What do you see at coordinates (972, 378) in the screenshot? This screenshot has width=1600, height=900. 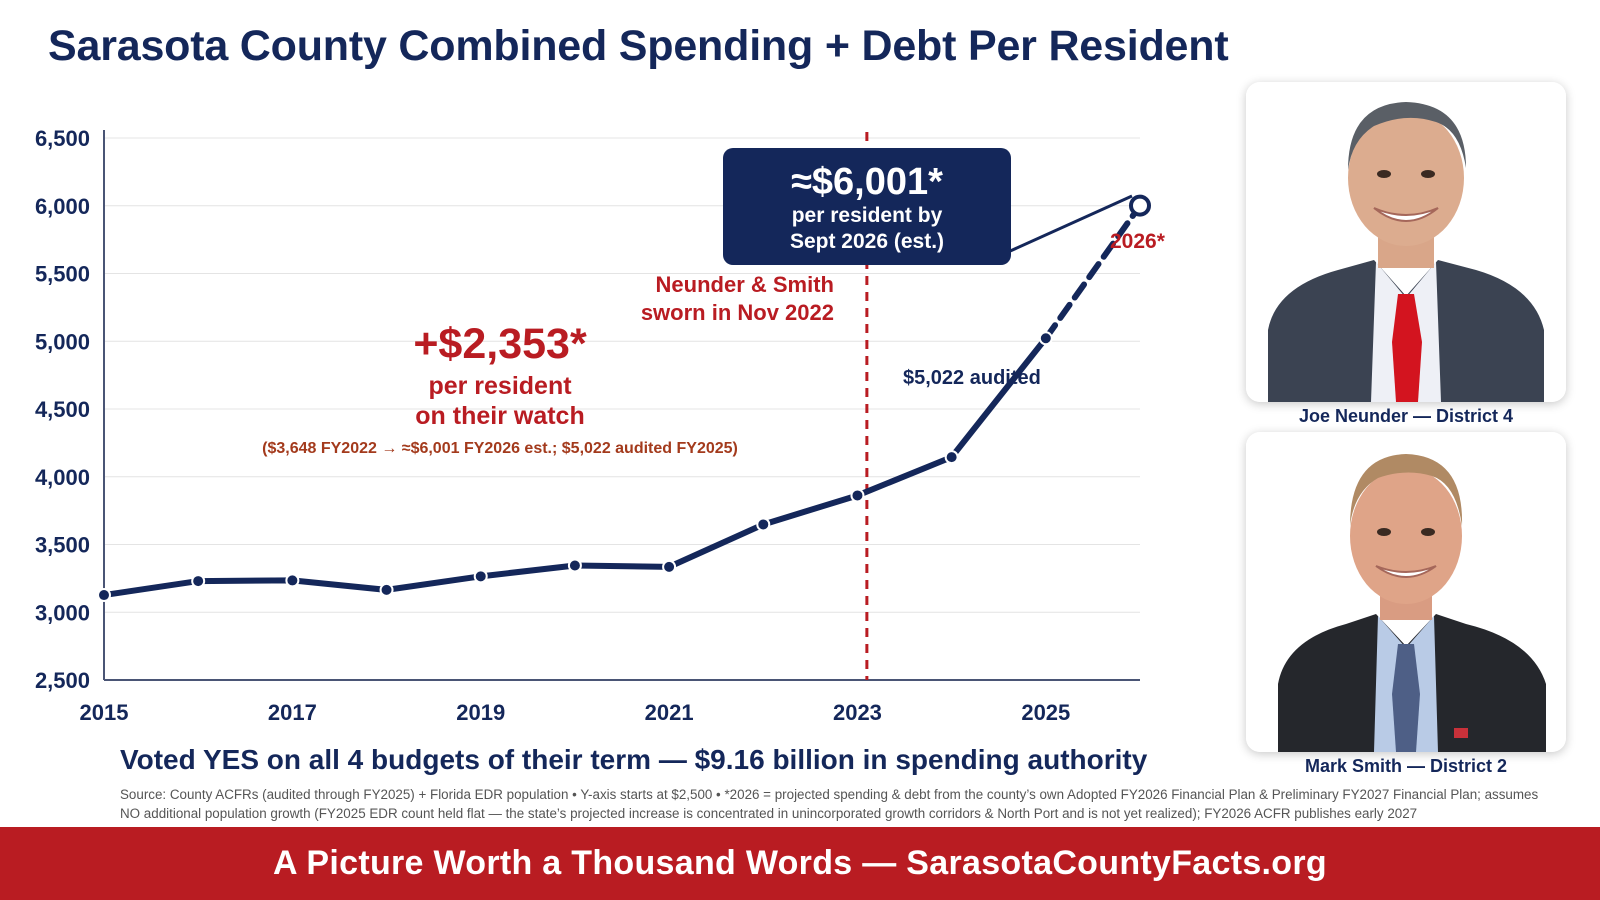 I see `point-label-2025: $5,022 audited` at bounding box center [972, 378].